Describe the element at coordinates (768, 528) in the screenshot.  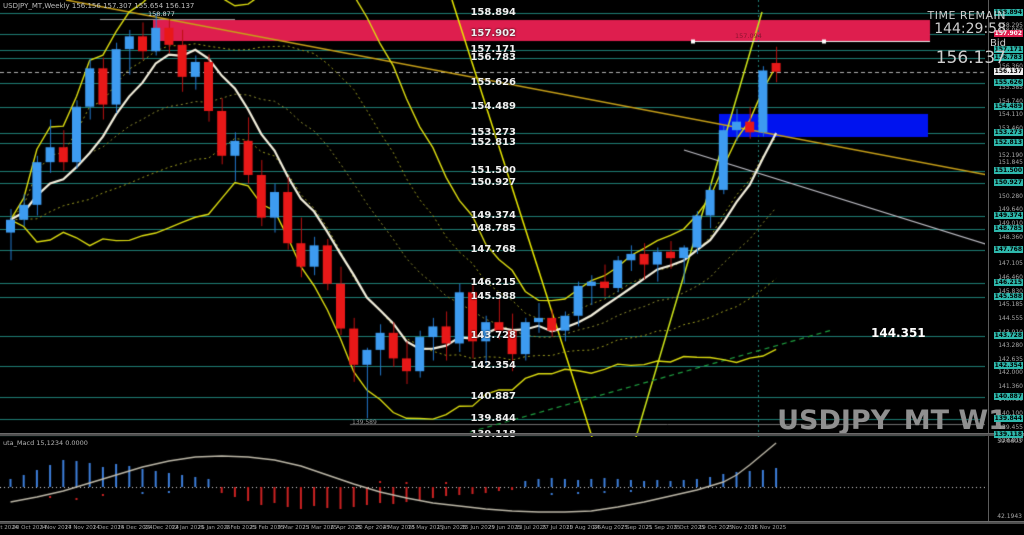
I see `date-label: 16 Nov 2025` at that location.